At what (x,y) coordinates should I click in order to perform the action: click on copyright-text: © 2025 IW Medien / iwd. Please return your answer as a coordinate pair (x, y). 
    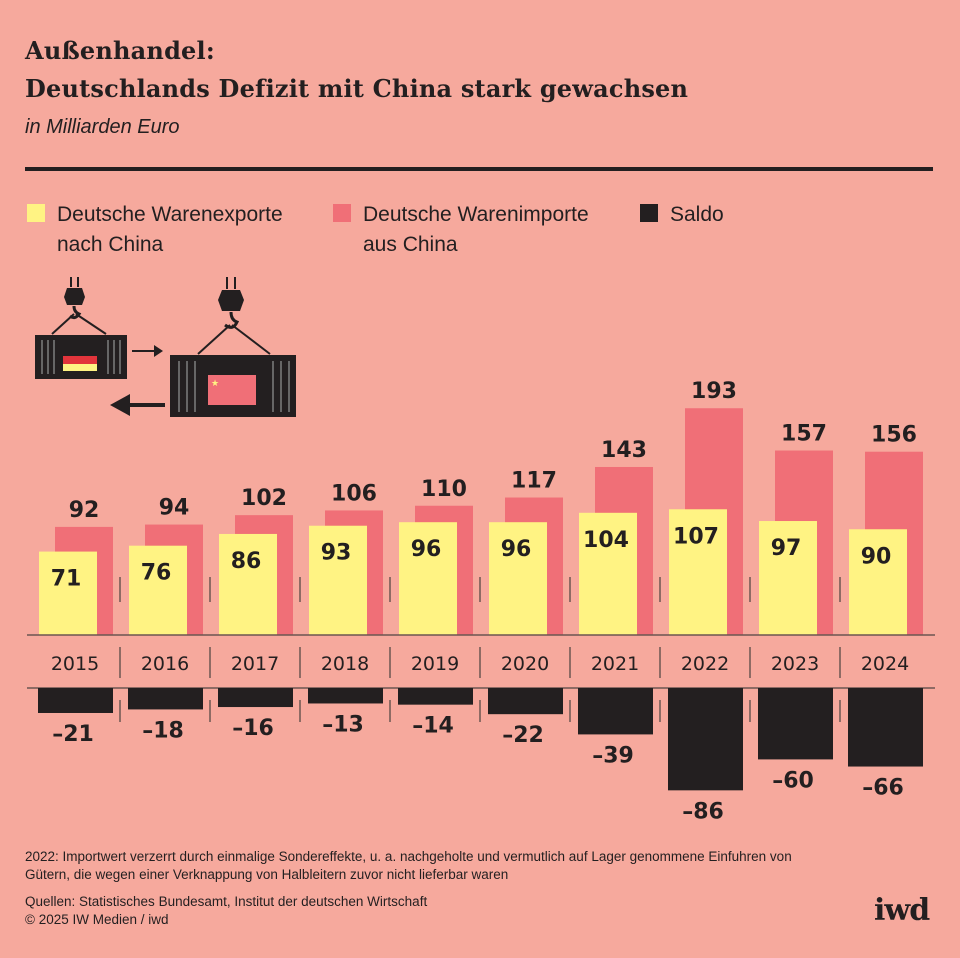
    Looking at the image, I should click on (97, 919).